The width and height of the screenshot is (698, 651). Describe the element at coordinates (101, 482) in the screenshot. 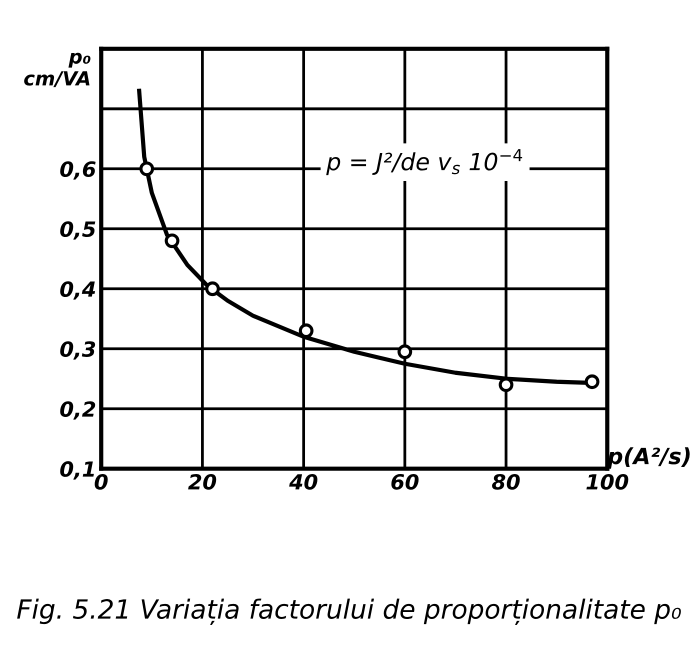

I see `x-tick-label: 0` at that location.